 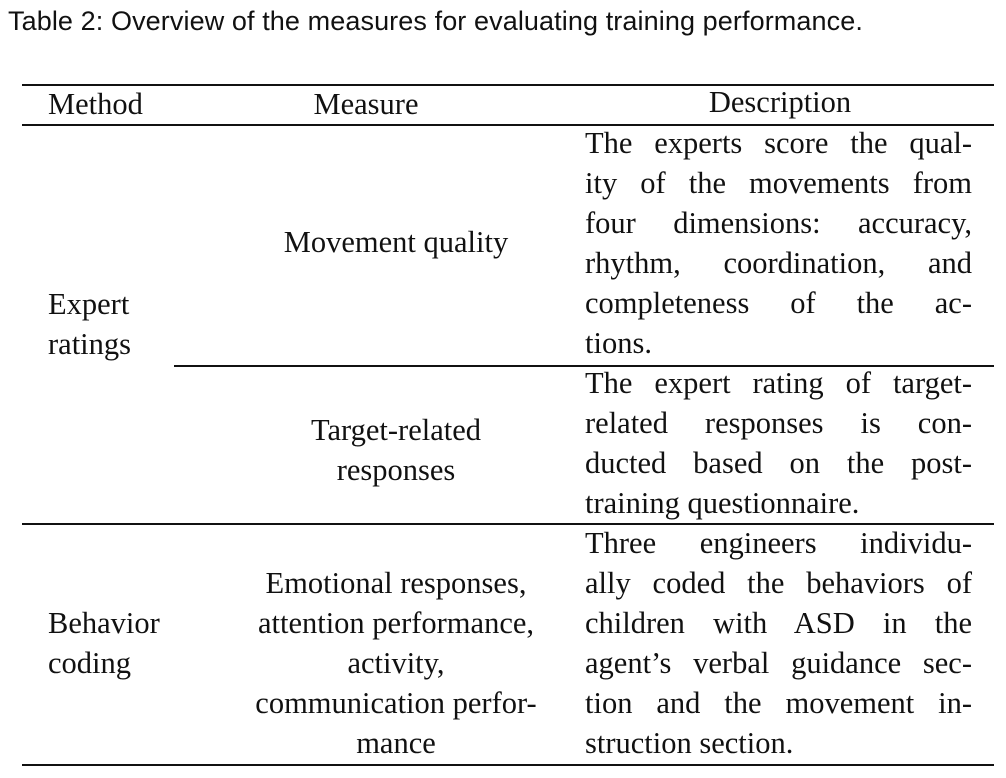 What do you see at coordinates (778, 183) in the screenshot?
I see `description-line: ity of the movements from` at bounding box center [778, 183].